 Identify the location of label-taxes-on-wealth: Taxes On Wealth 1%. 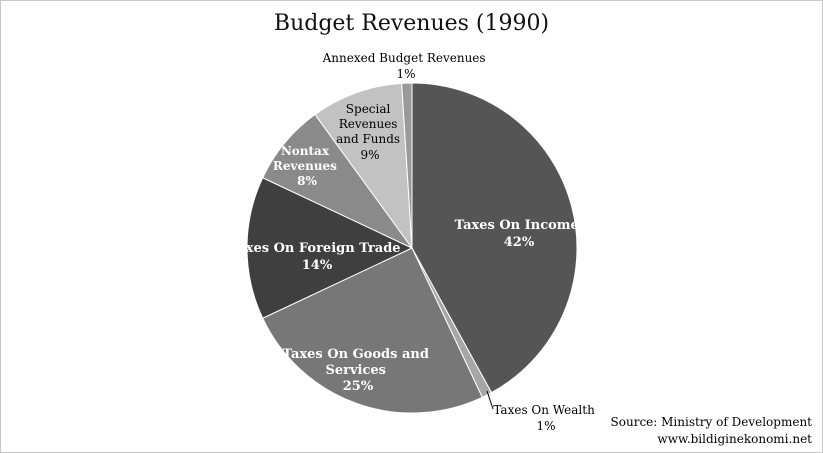
(545, 418).